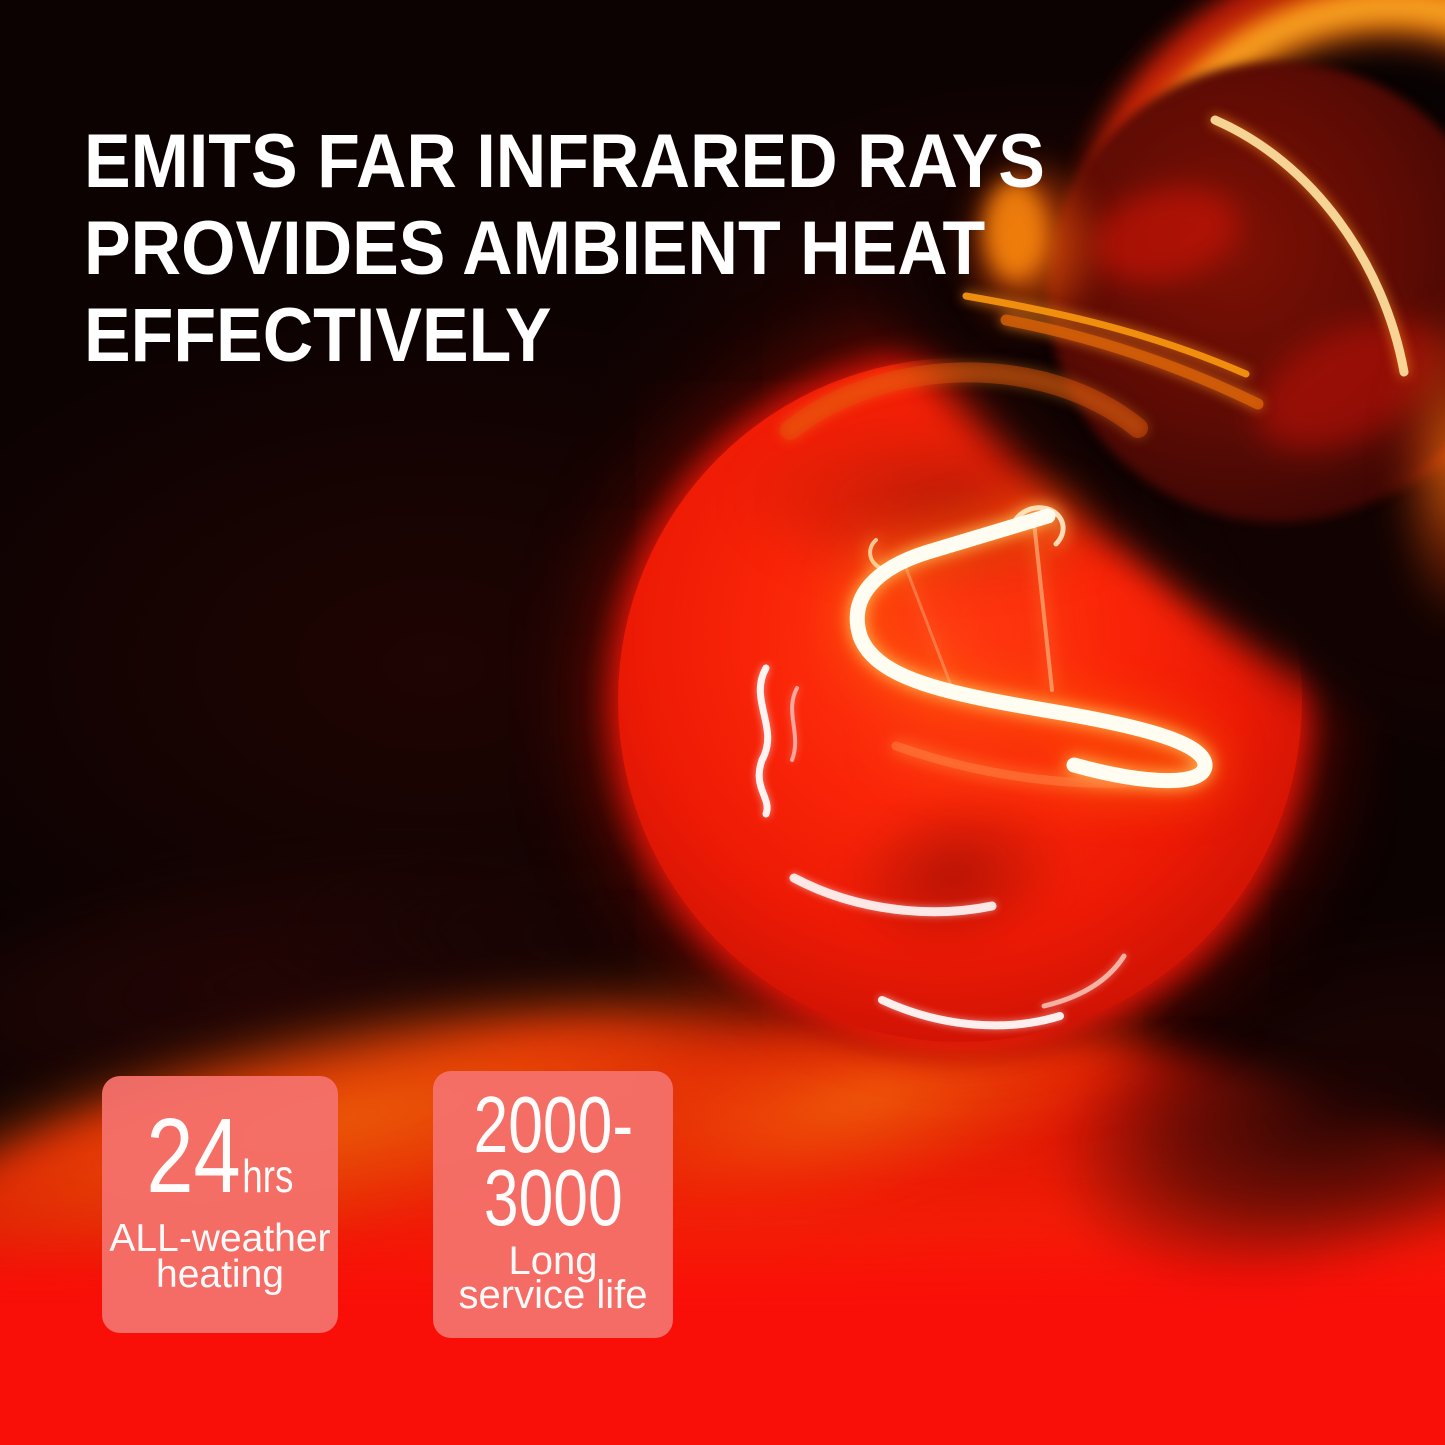 The width and height of the screenshot is (1445, 1445). I want to click on card-value-unit: hrs, so click(268, 1176).